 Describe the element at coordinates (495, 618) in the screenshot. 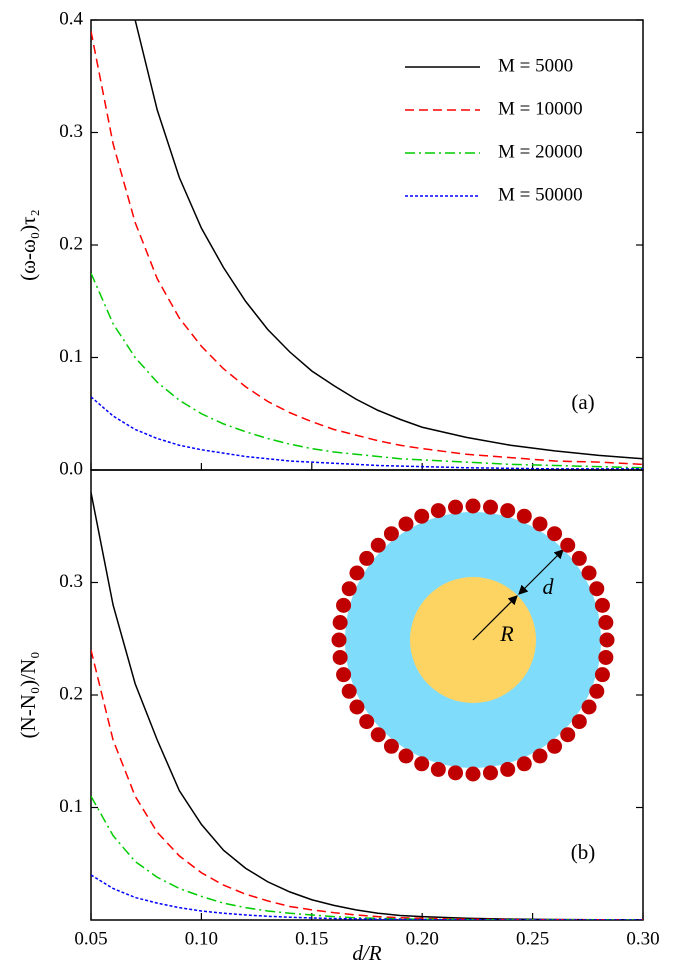

I see `radius-arrow` at that location.